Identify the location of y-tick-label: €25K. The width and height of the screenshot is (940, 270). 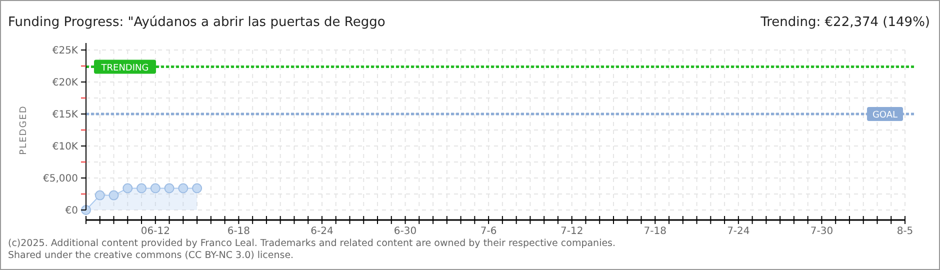
(65, 51).